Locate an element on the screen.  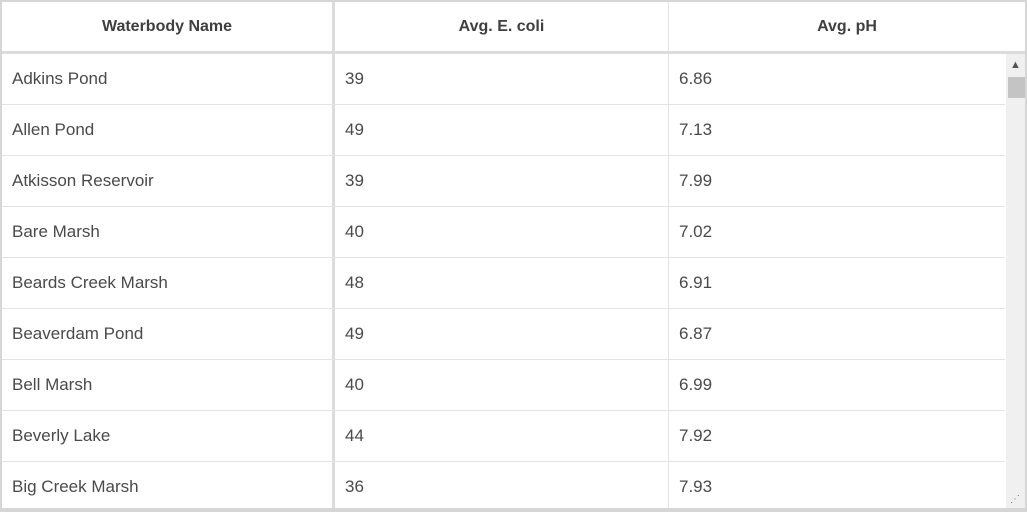
cell-avg-e-coli: 48 is located at coordinates (502, 283).